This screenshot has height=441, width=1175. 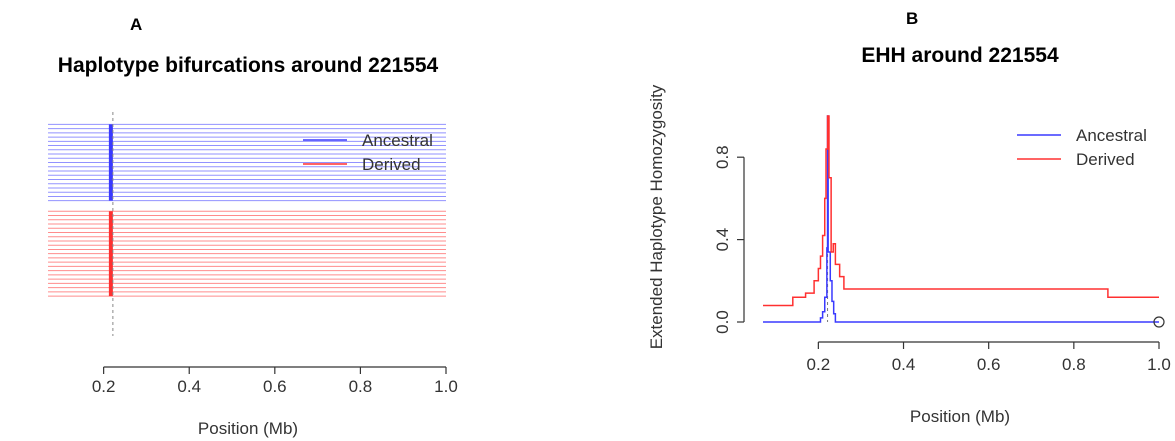 I want to click on panel-a-title: Haplotype bifurcations around 221554, so click(x=248, y=65).